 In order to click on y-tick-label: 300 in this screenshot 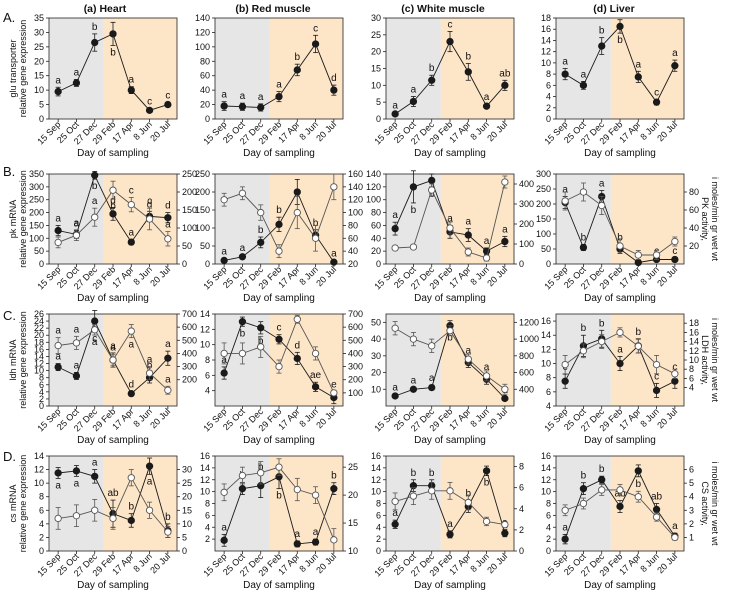, I will do `click(36, 187)`.